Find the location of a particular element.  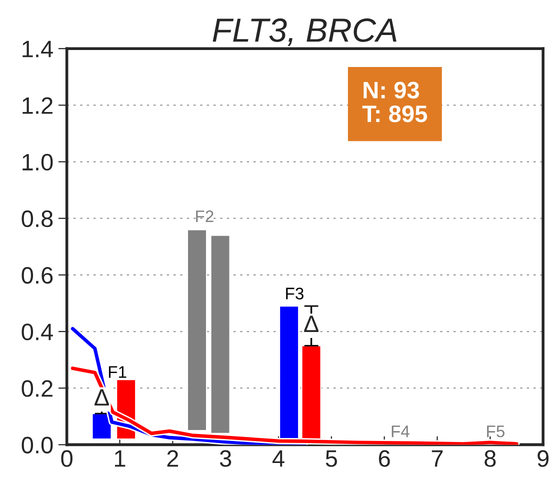

x-tick-label: 0 is located at coordinates (66, 458).